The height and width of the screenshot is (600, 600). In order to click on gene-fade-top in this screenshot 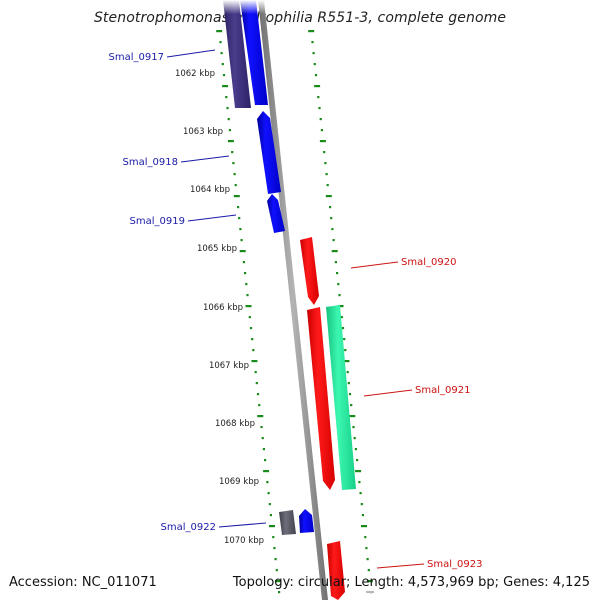, I will do `click(245, 7)`.